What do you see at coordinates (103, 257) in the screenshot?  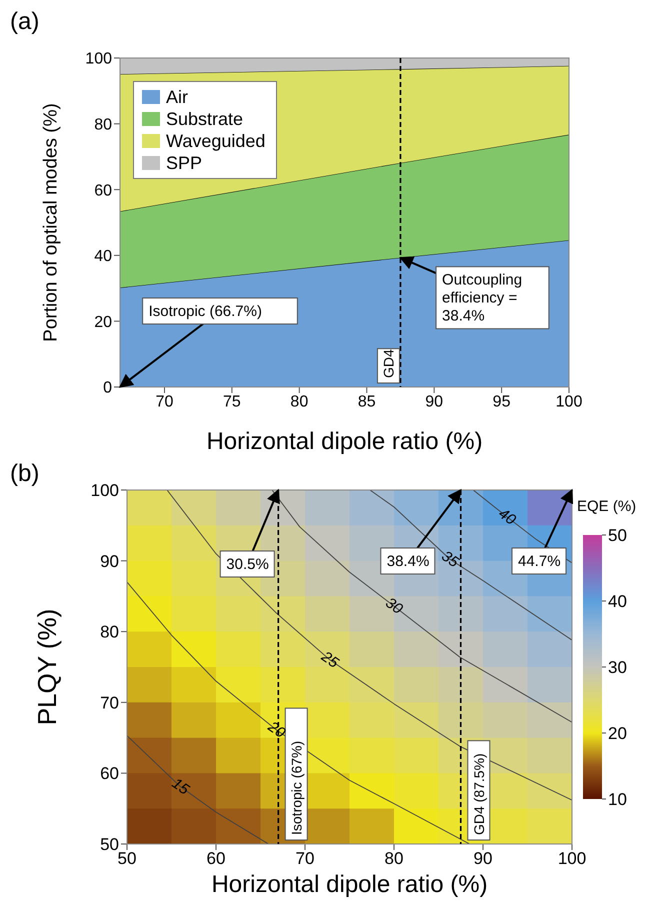 I see `y-tick-label: 40` at bounding box center [103, 257].